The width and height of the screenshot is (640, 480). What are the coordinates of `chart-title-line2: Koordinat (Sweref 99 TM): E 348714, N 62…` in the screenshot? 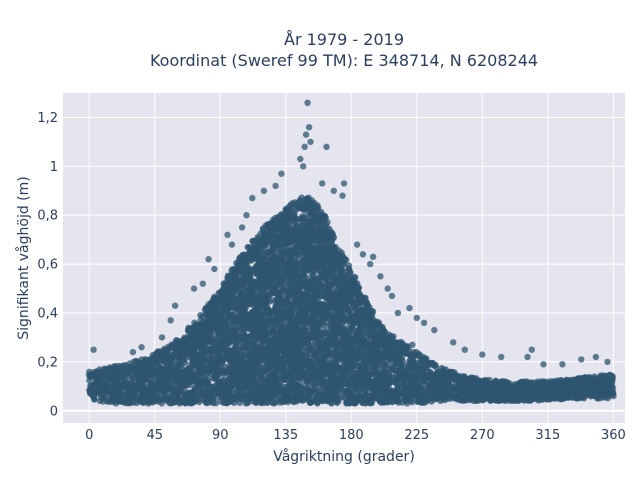 It's located at (344, 60).